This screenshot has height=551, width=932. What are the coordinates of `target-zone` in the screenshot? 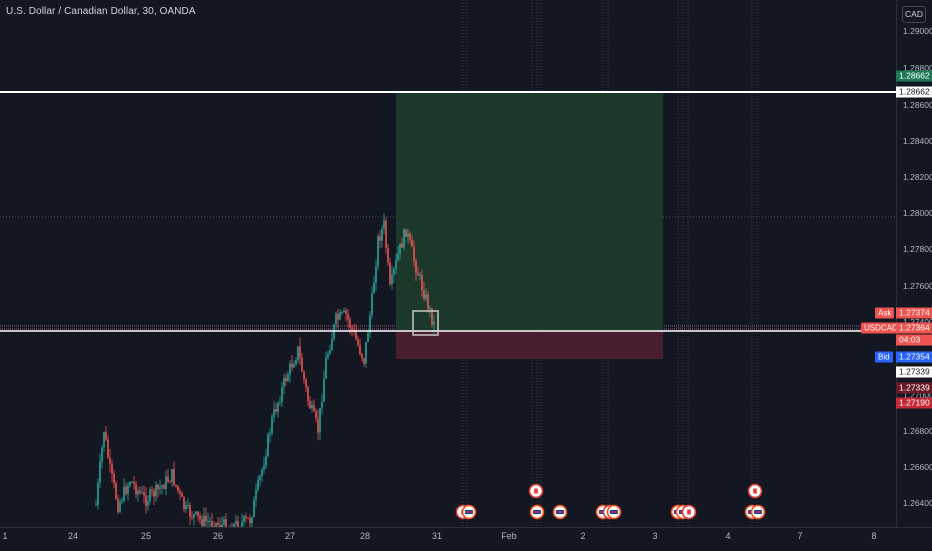 It's located at (529, 211).